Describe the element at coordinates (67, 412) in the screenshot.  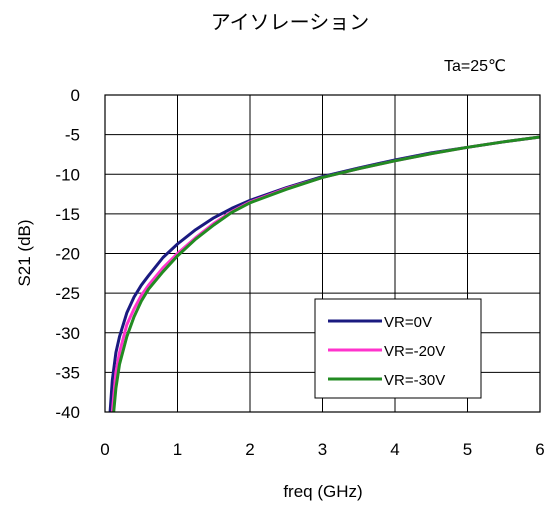
I see `y-tick-label: -40` at that location.